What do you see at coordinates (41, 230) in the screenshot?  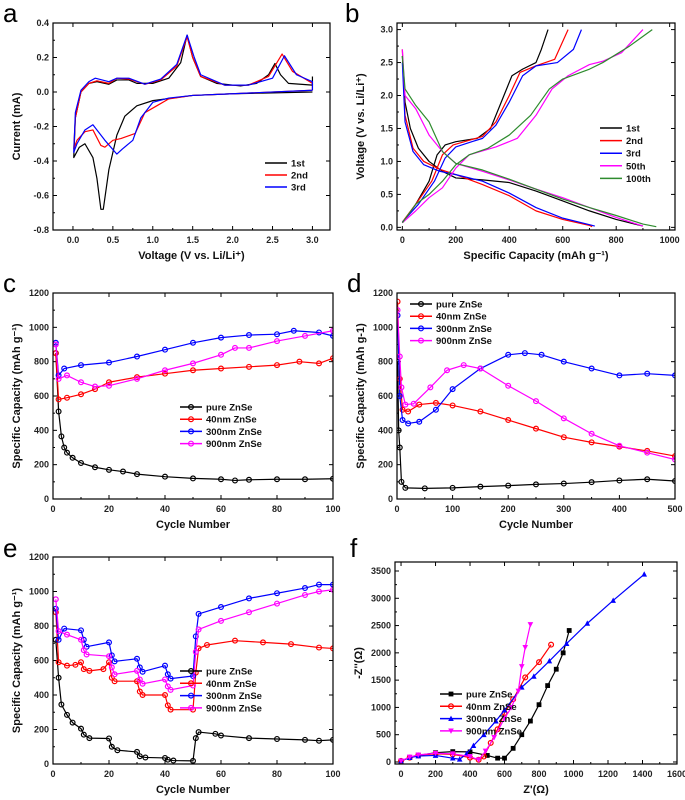 I see `y-tick-label: -0.8` at bounding box center [41, 230].